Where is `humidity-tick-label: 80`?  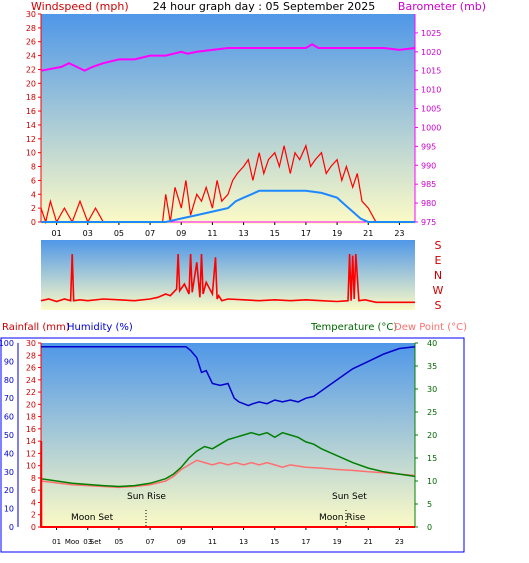 humidity-tick-label: 80 is located at coordinates (9, 380).